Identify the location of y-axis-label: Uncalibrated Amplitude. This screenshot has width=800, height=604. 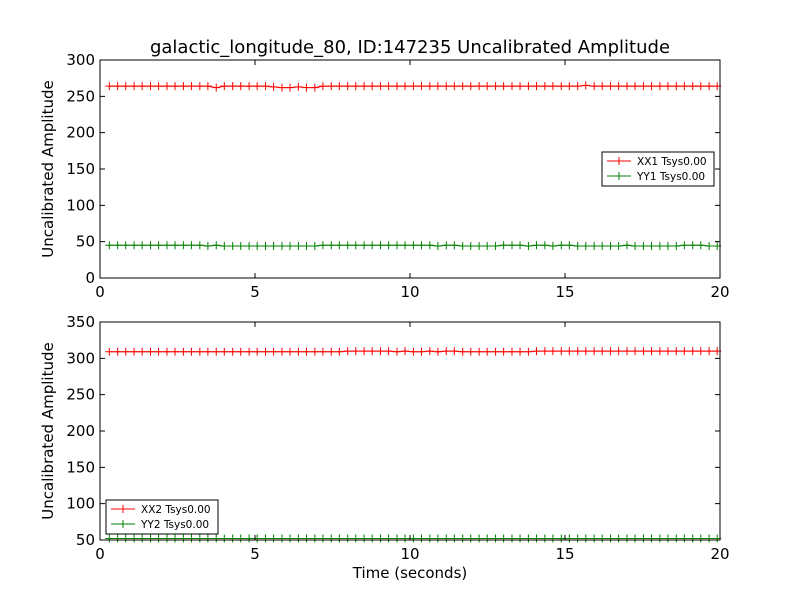
(48, 168).